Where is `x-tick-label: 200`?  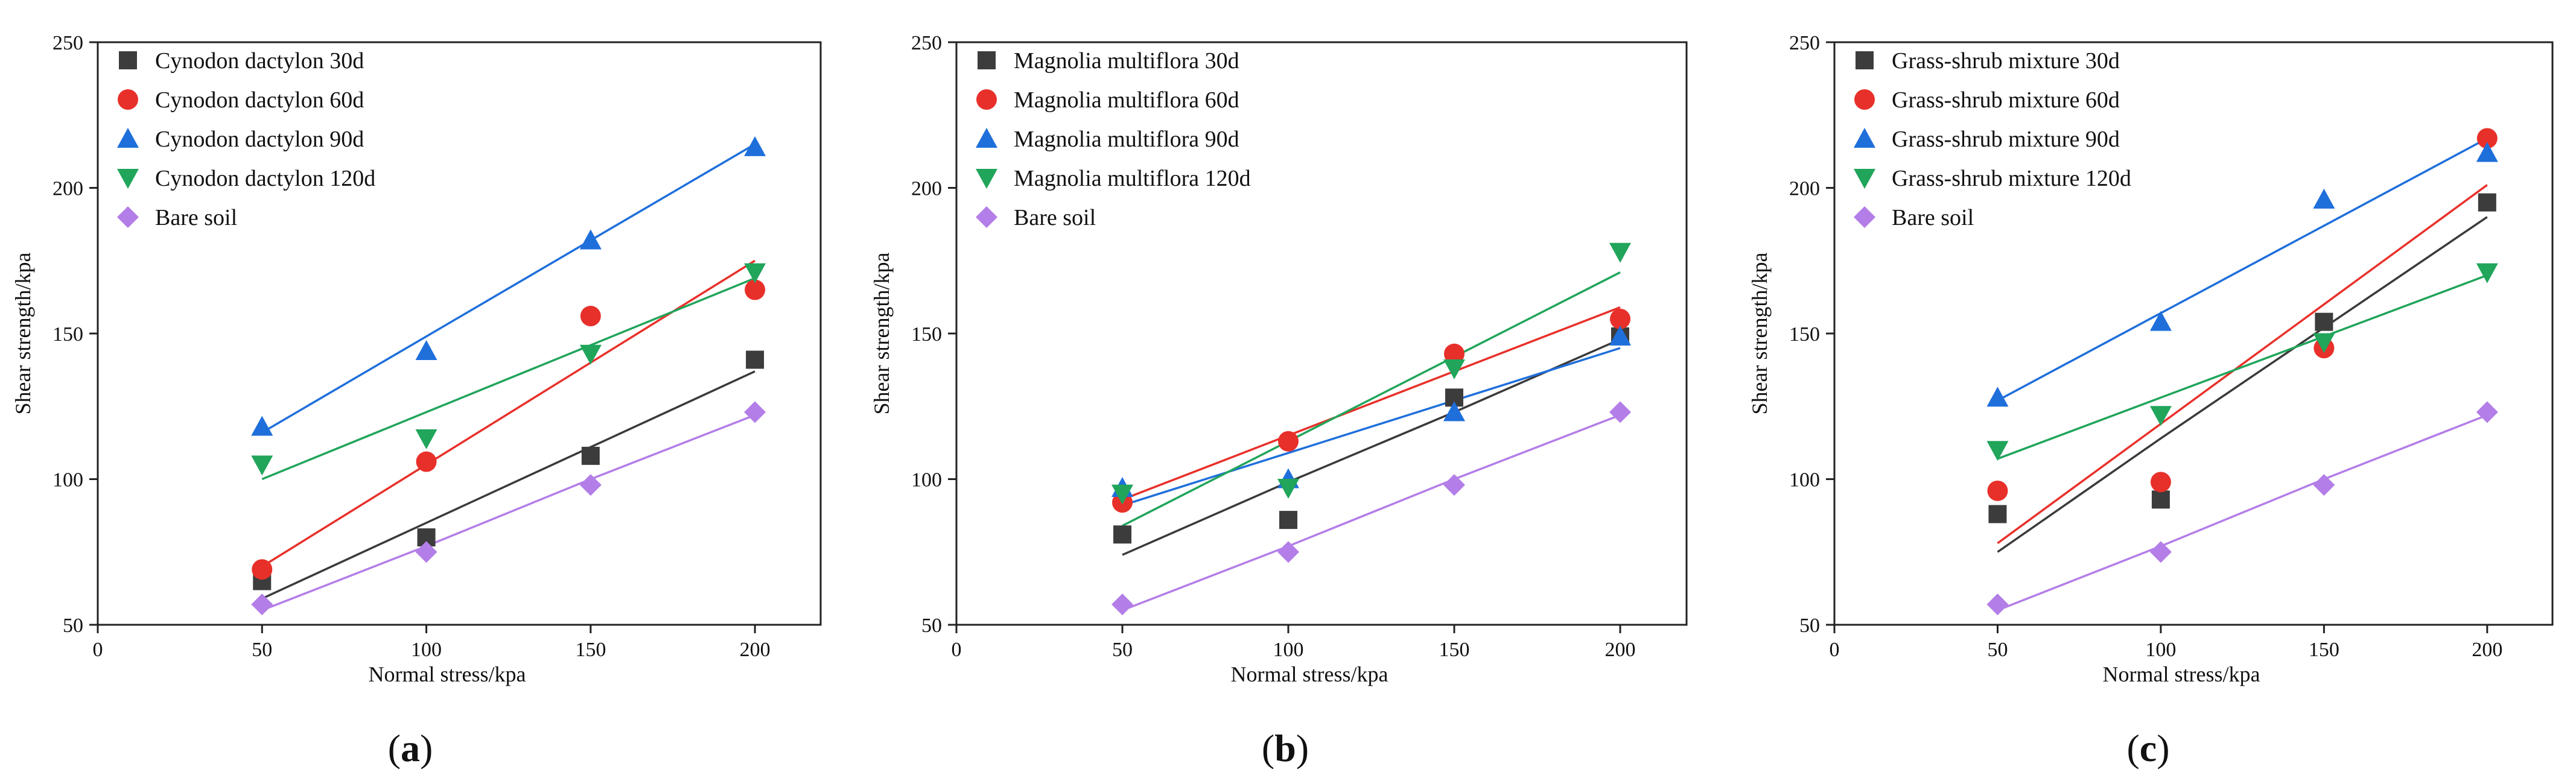
x-tick-label: 200 is located at coordinates (1621, 650).